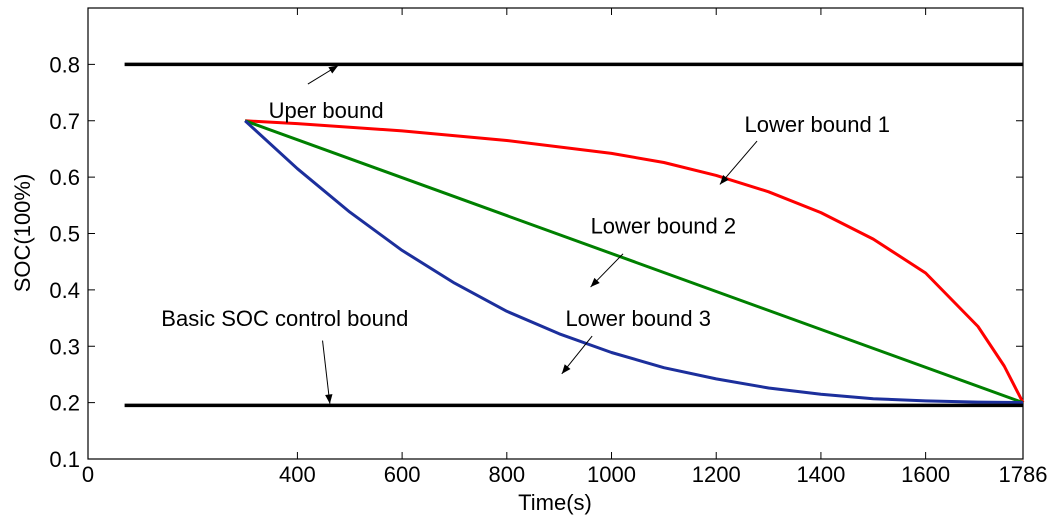 The height and width of the screenshot is (519, 1058). I want to click on y-tick-label: 0.7, so click(64, 121).